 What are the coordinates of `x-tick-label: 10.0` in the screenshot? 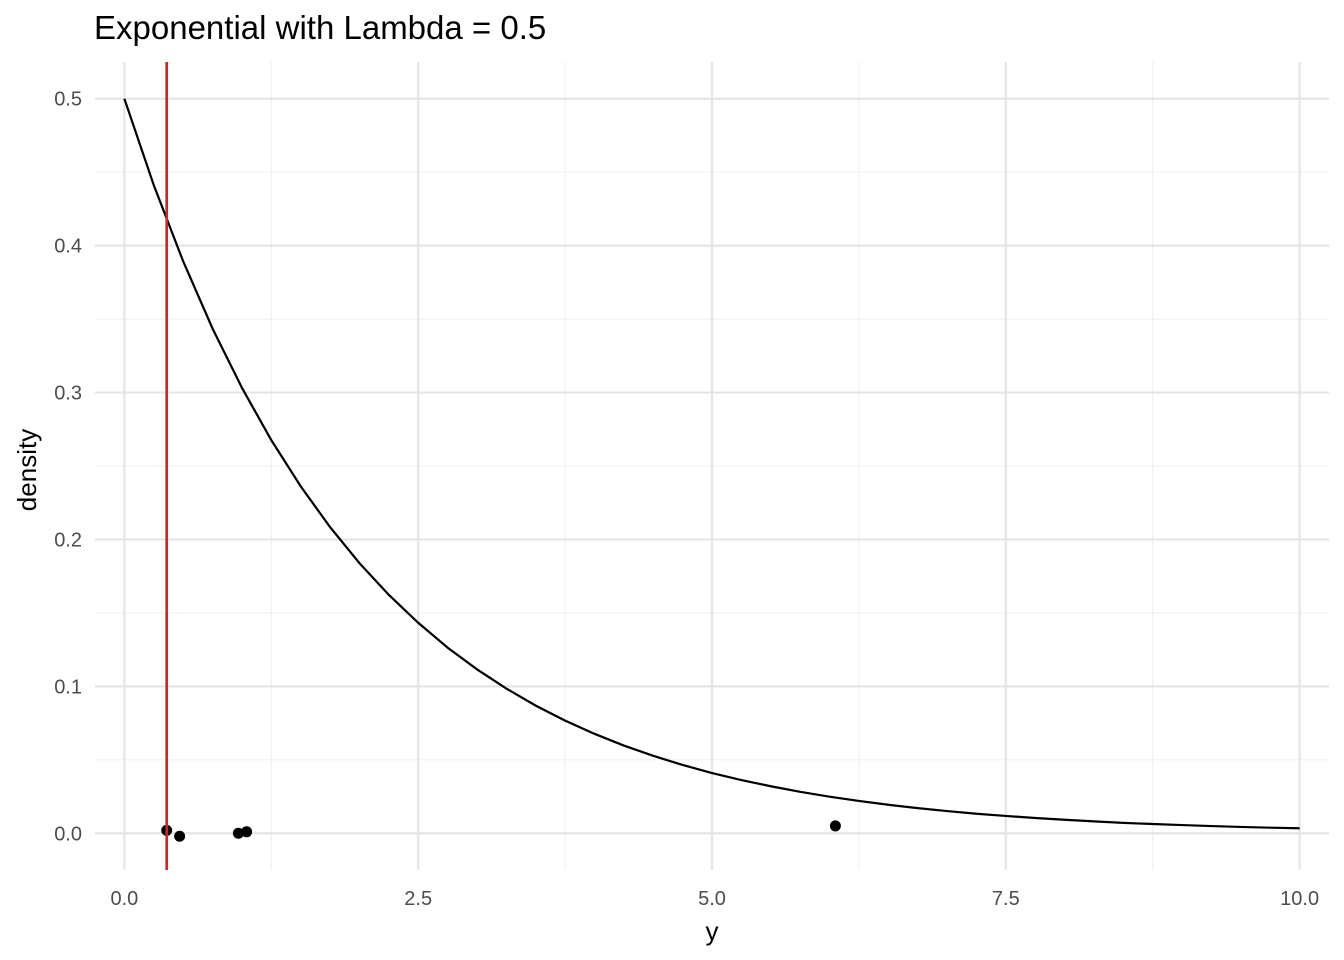 It's located at (1299, 899).